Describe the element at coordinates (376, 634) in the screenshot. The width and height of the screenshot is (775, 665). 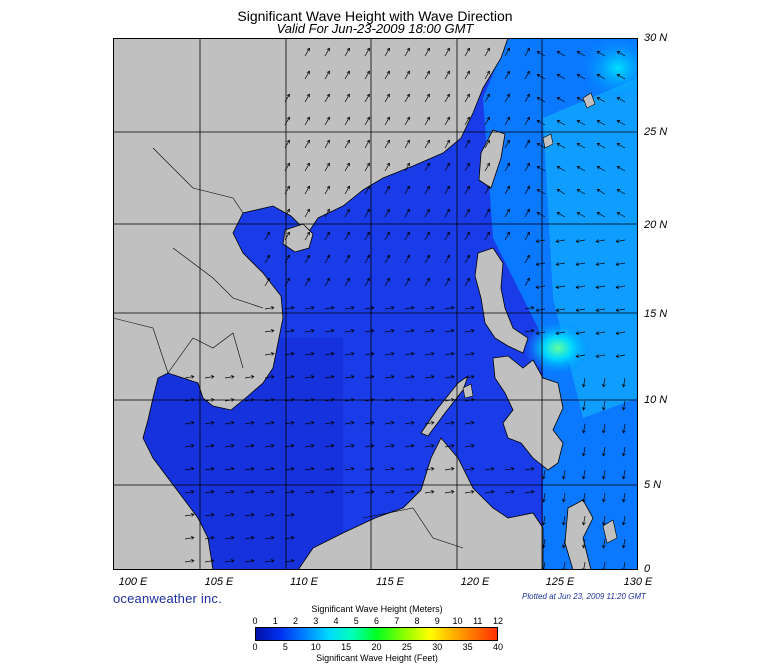
I see `colorbar` at that location.